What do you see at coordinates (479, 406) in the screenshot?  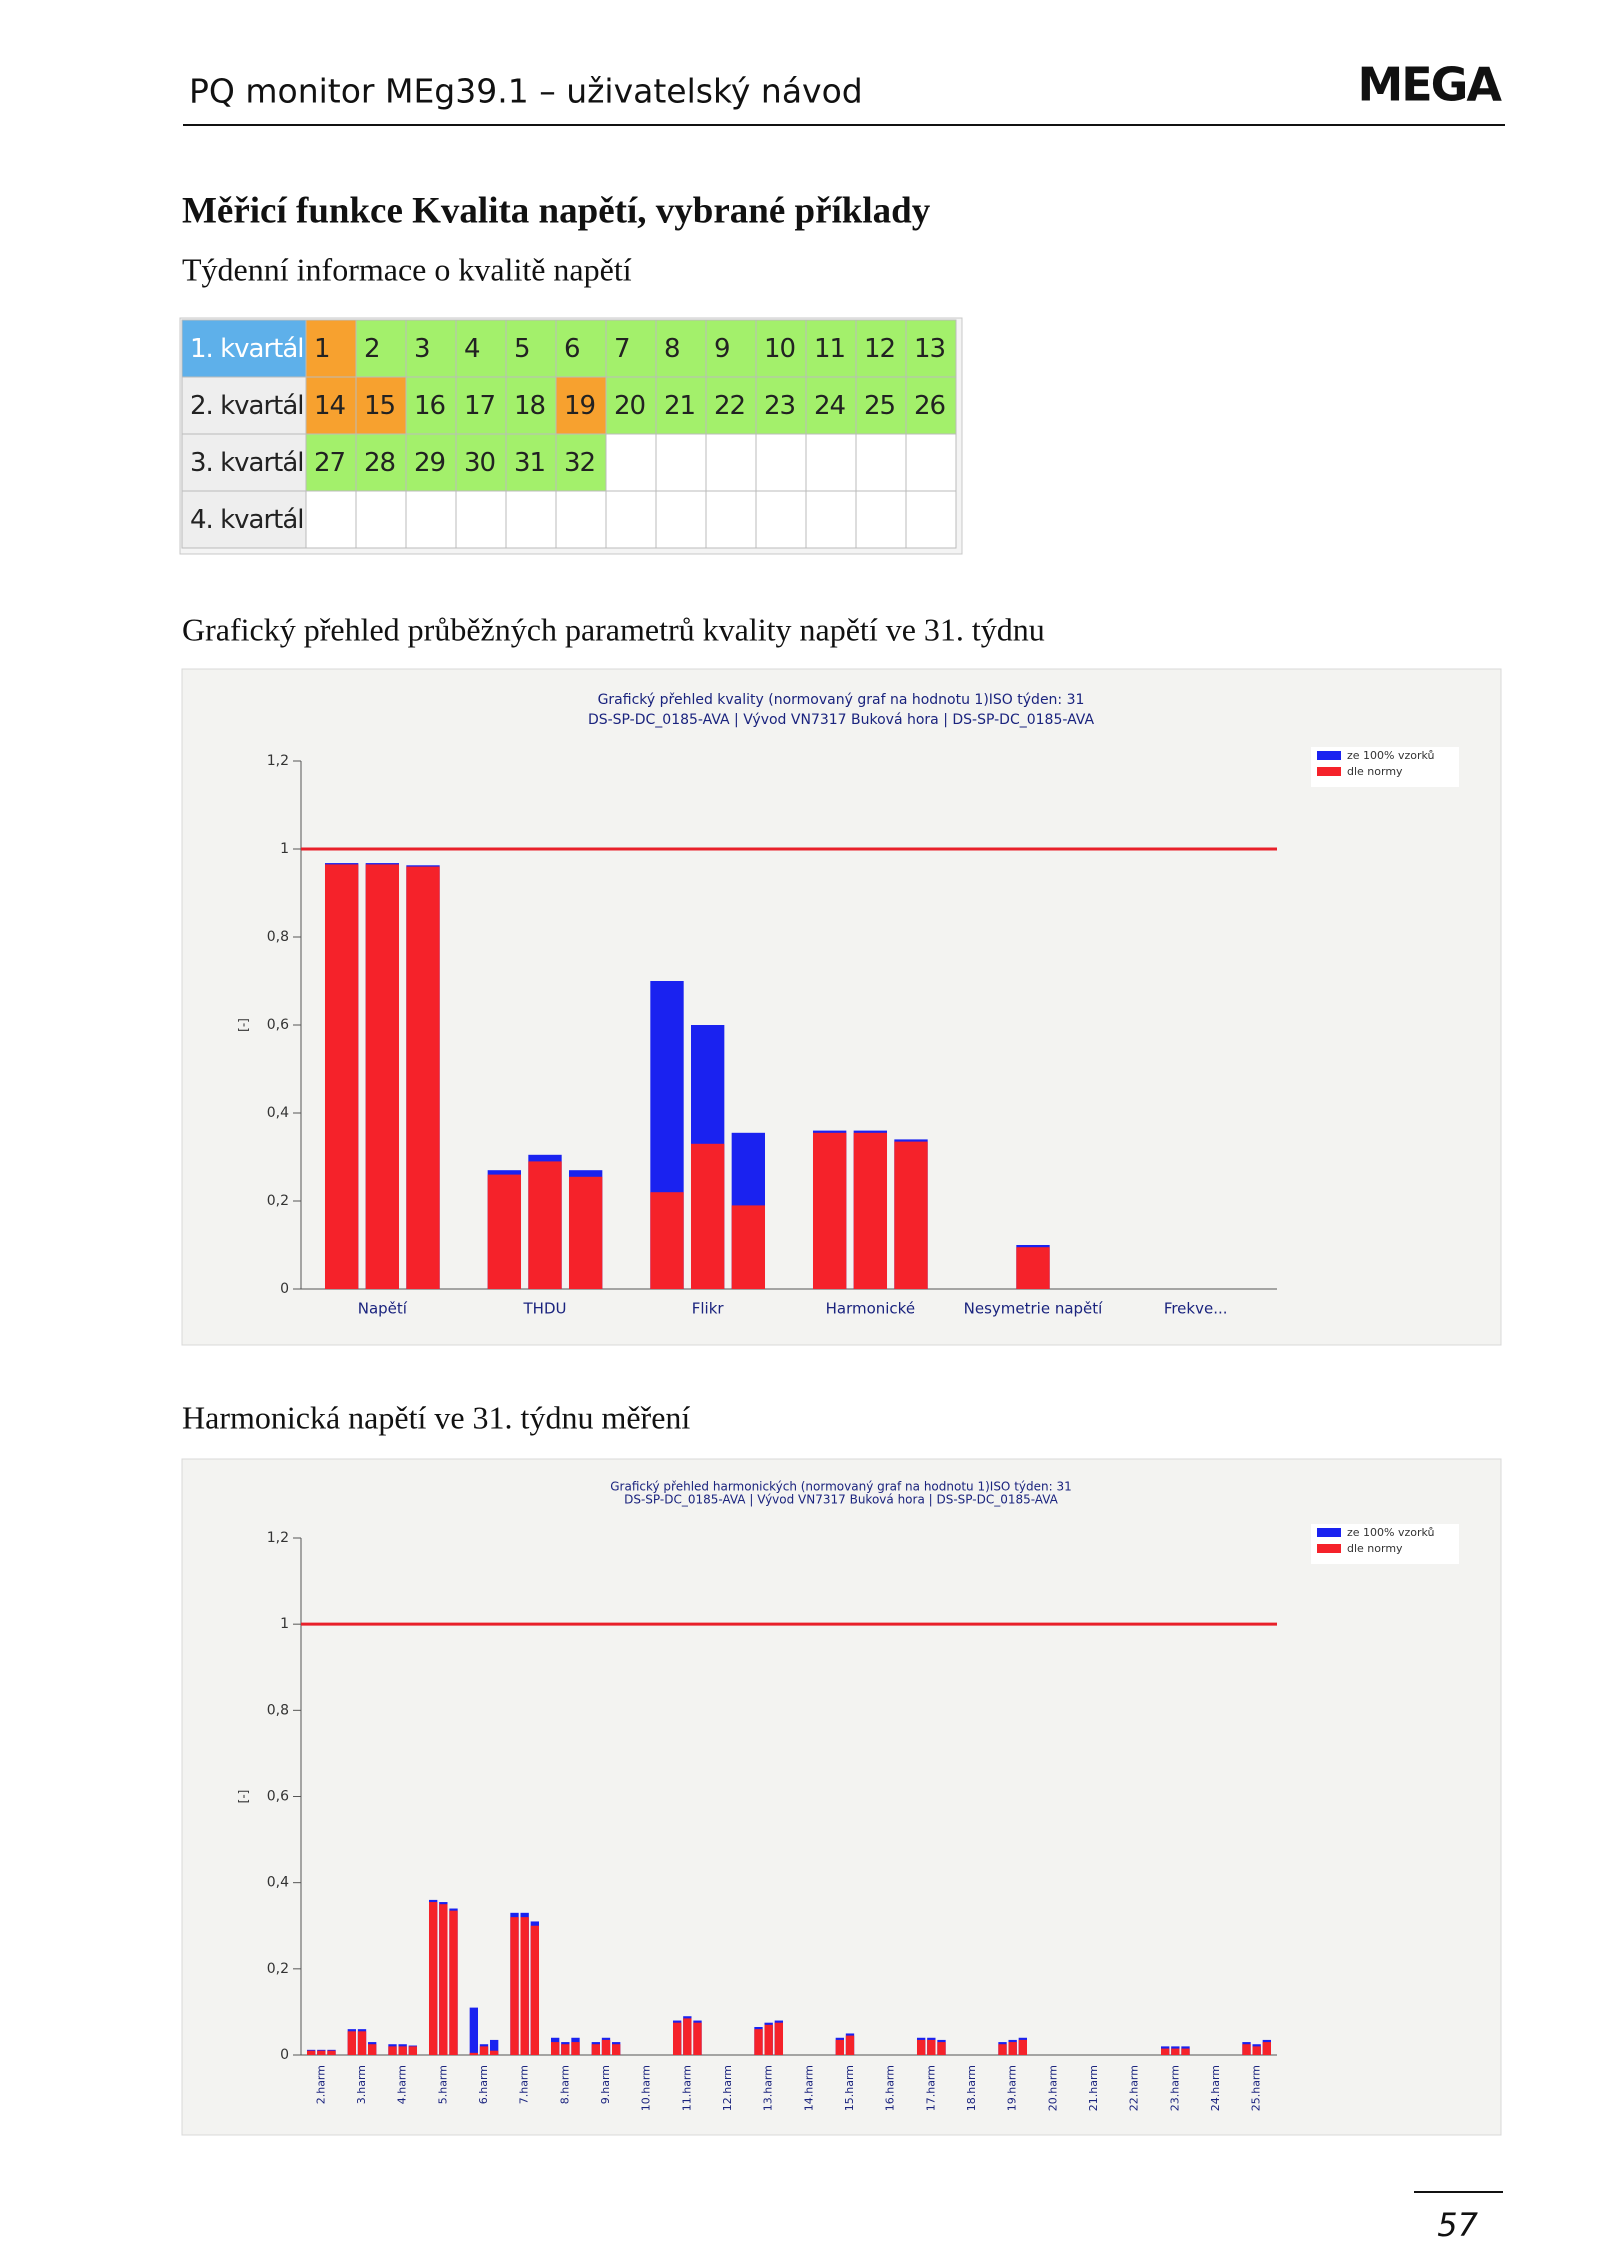 I see `week-number: 17` at bounding box center [479, 406].